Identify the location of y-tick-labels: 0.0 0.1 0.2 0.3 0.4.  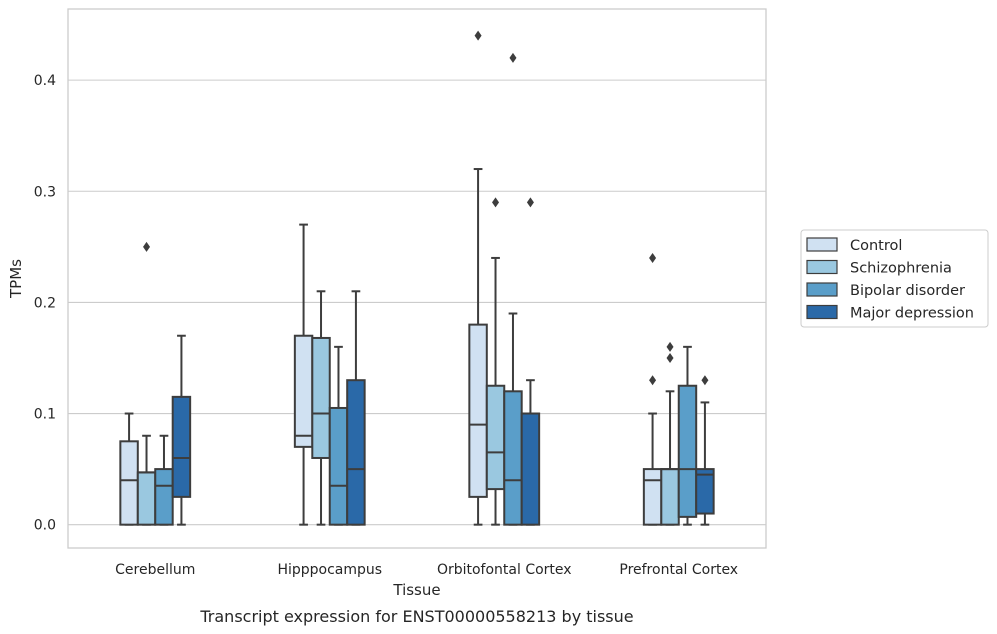
(45, 303).